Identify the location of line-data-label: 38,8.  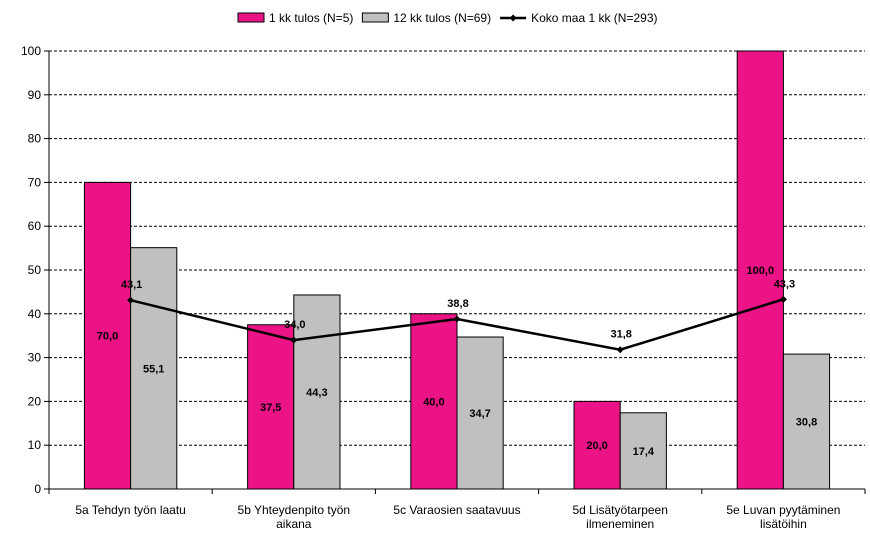
(457, 304).